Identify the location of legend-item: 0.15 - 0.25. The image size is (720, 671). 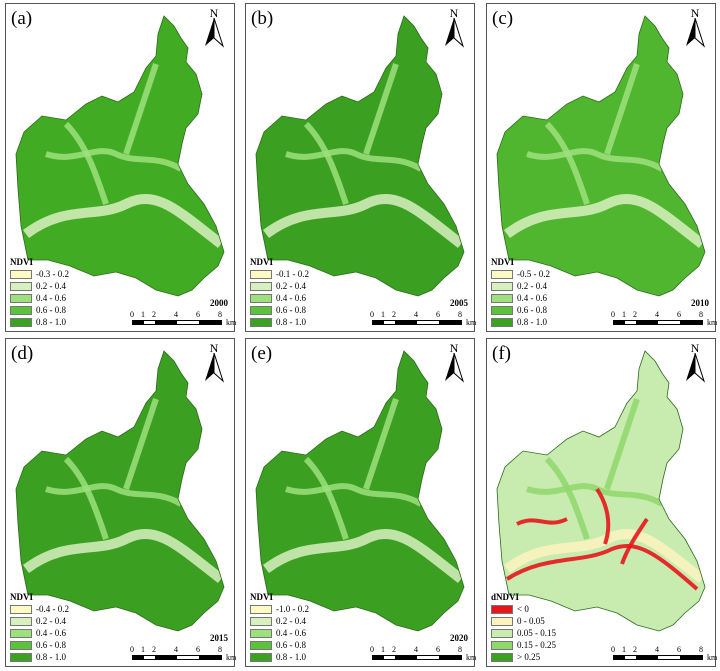
(523, 645).